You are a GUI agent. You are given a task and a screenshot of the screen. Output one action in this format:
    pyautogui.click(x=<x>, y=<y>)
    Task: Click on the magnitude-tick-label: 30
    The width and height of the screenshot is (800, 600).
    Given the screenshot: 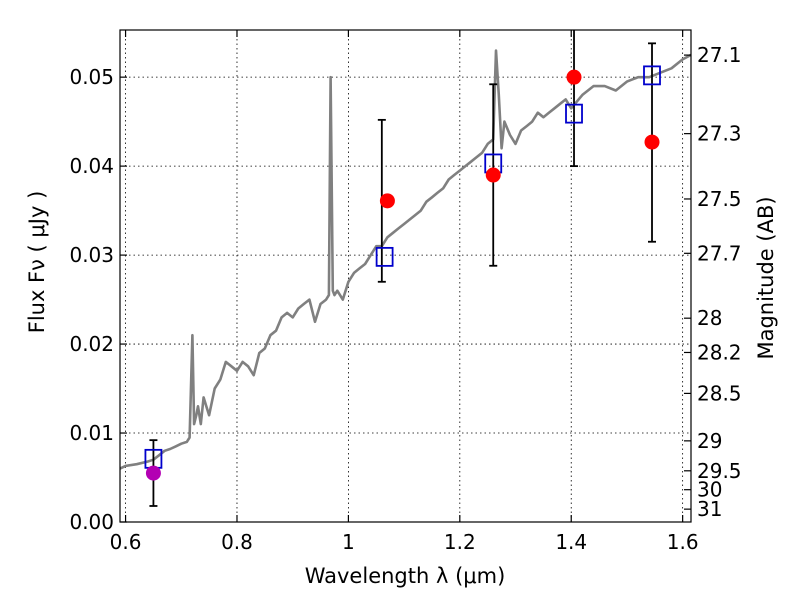 What is the action you would take?
    pyautogui.click(x=709, y=490)
    